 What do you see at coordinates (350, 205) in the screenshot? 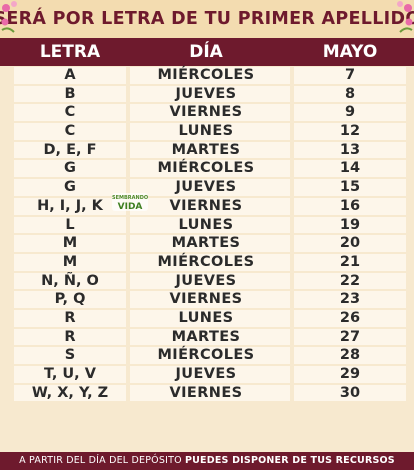
I see `cell-fecha: 16` at bounding box center [350, 205].